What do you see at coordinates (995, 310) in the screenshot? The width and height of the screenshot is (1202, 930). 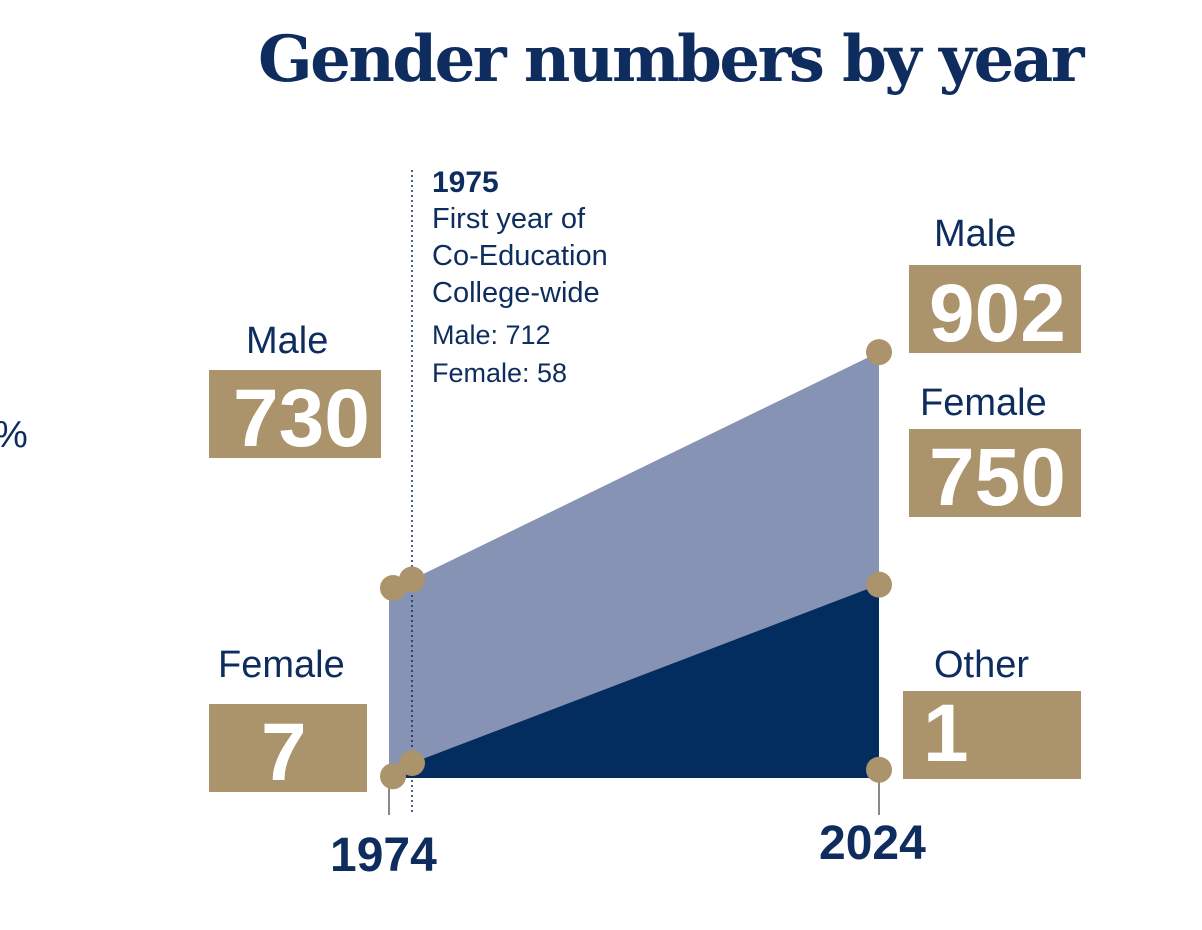 I see `value-male-2024: 902` at bounding box center [995, 310].